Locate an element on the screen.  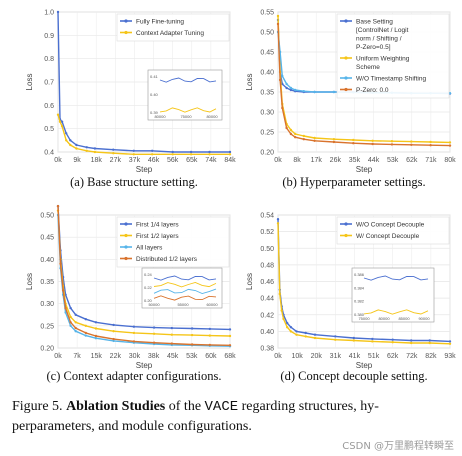
x-tick-label: 17k is located at coordinates (317, 160).